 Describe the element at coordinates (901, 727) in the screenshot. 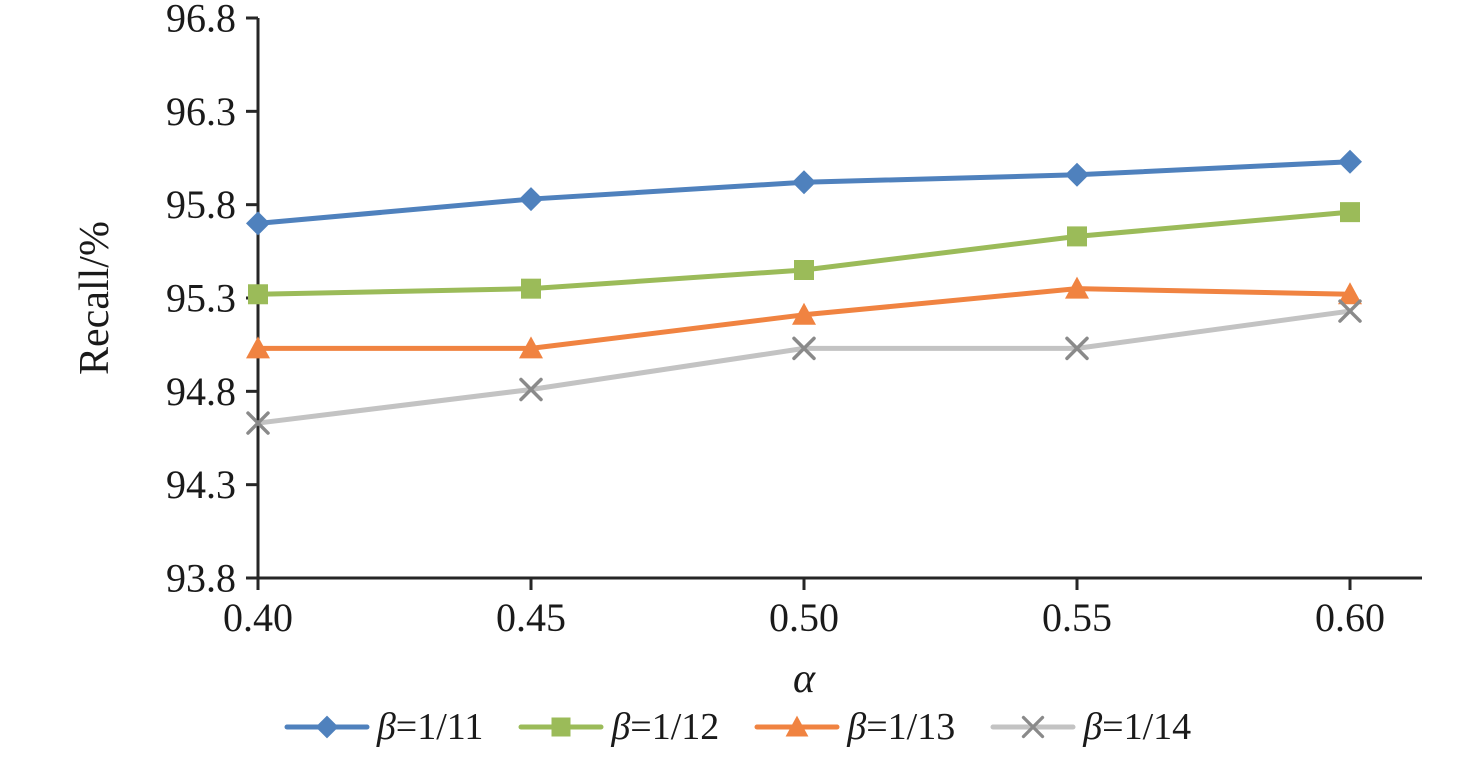

I see `legend-label: β=1/13` at that location.